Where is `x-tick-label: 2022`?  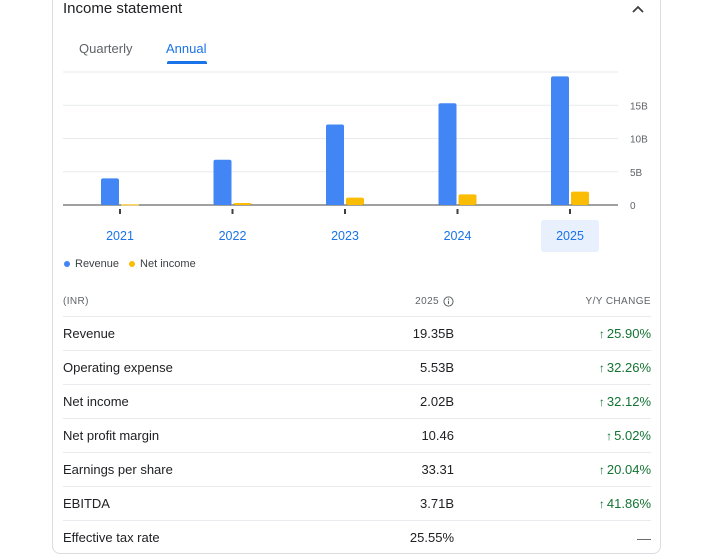 x-tick-label: 2022 is located at coordinates (233, 236).